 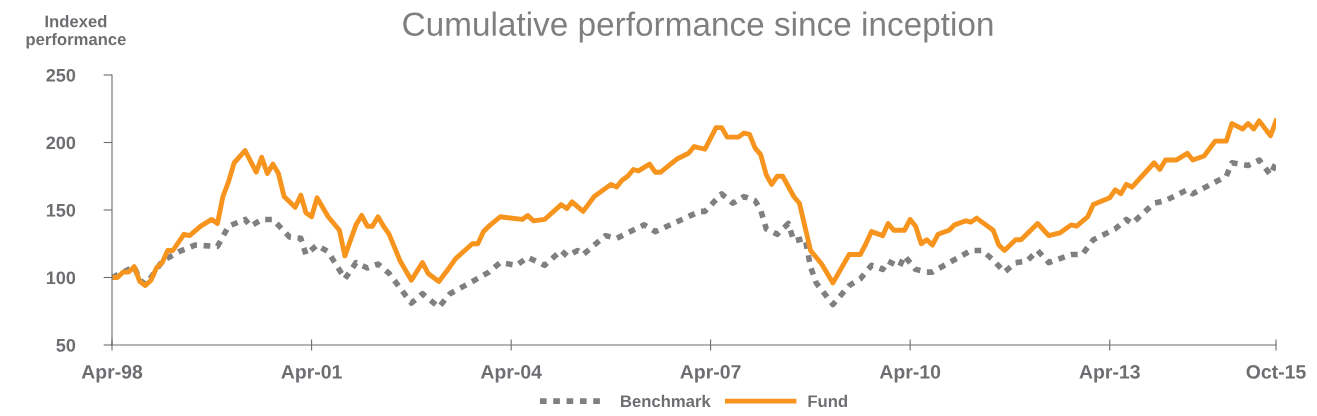 I want to click on x-tick-label: Oct-15, so click(x=1276, y=371).